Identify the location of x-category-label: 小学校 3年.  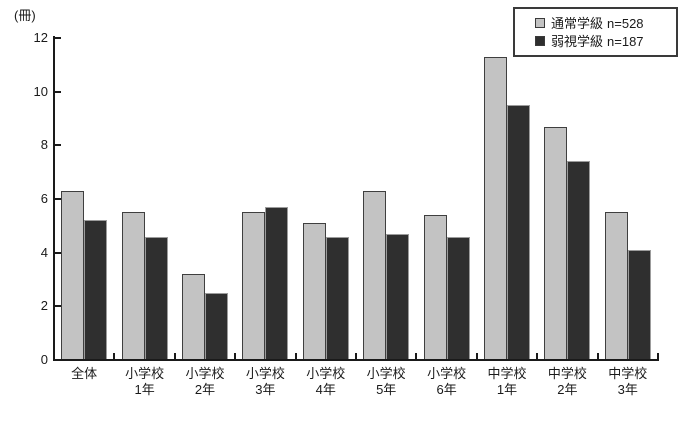
(265, 381).